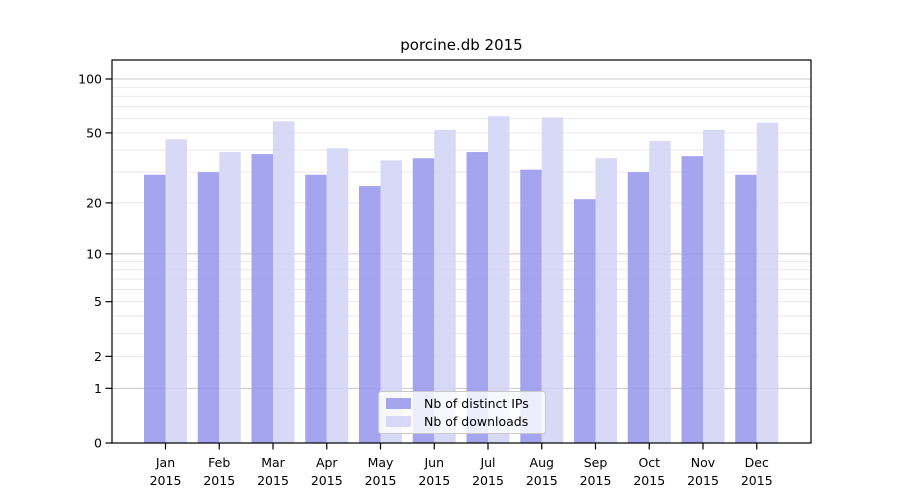  I want to click on bar-distinct-ips-jan, so click(155, 309).